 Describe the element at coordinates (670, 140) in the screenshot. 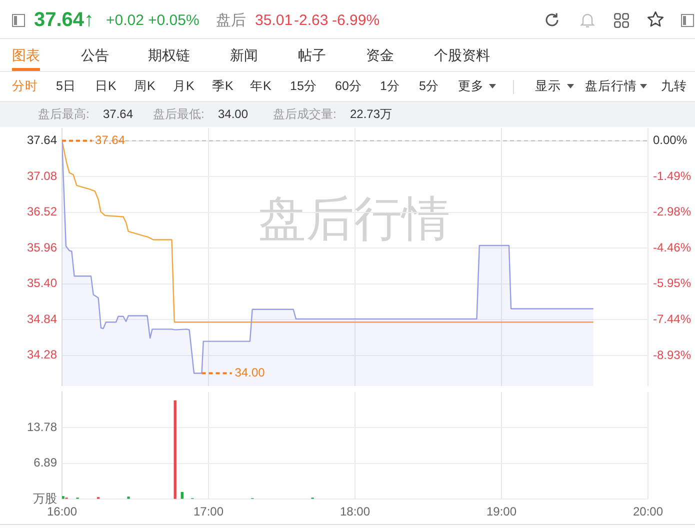

I see `y2-tick-label: 0.00%` at that location.